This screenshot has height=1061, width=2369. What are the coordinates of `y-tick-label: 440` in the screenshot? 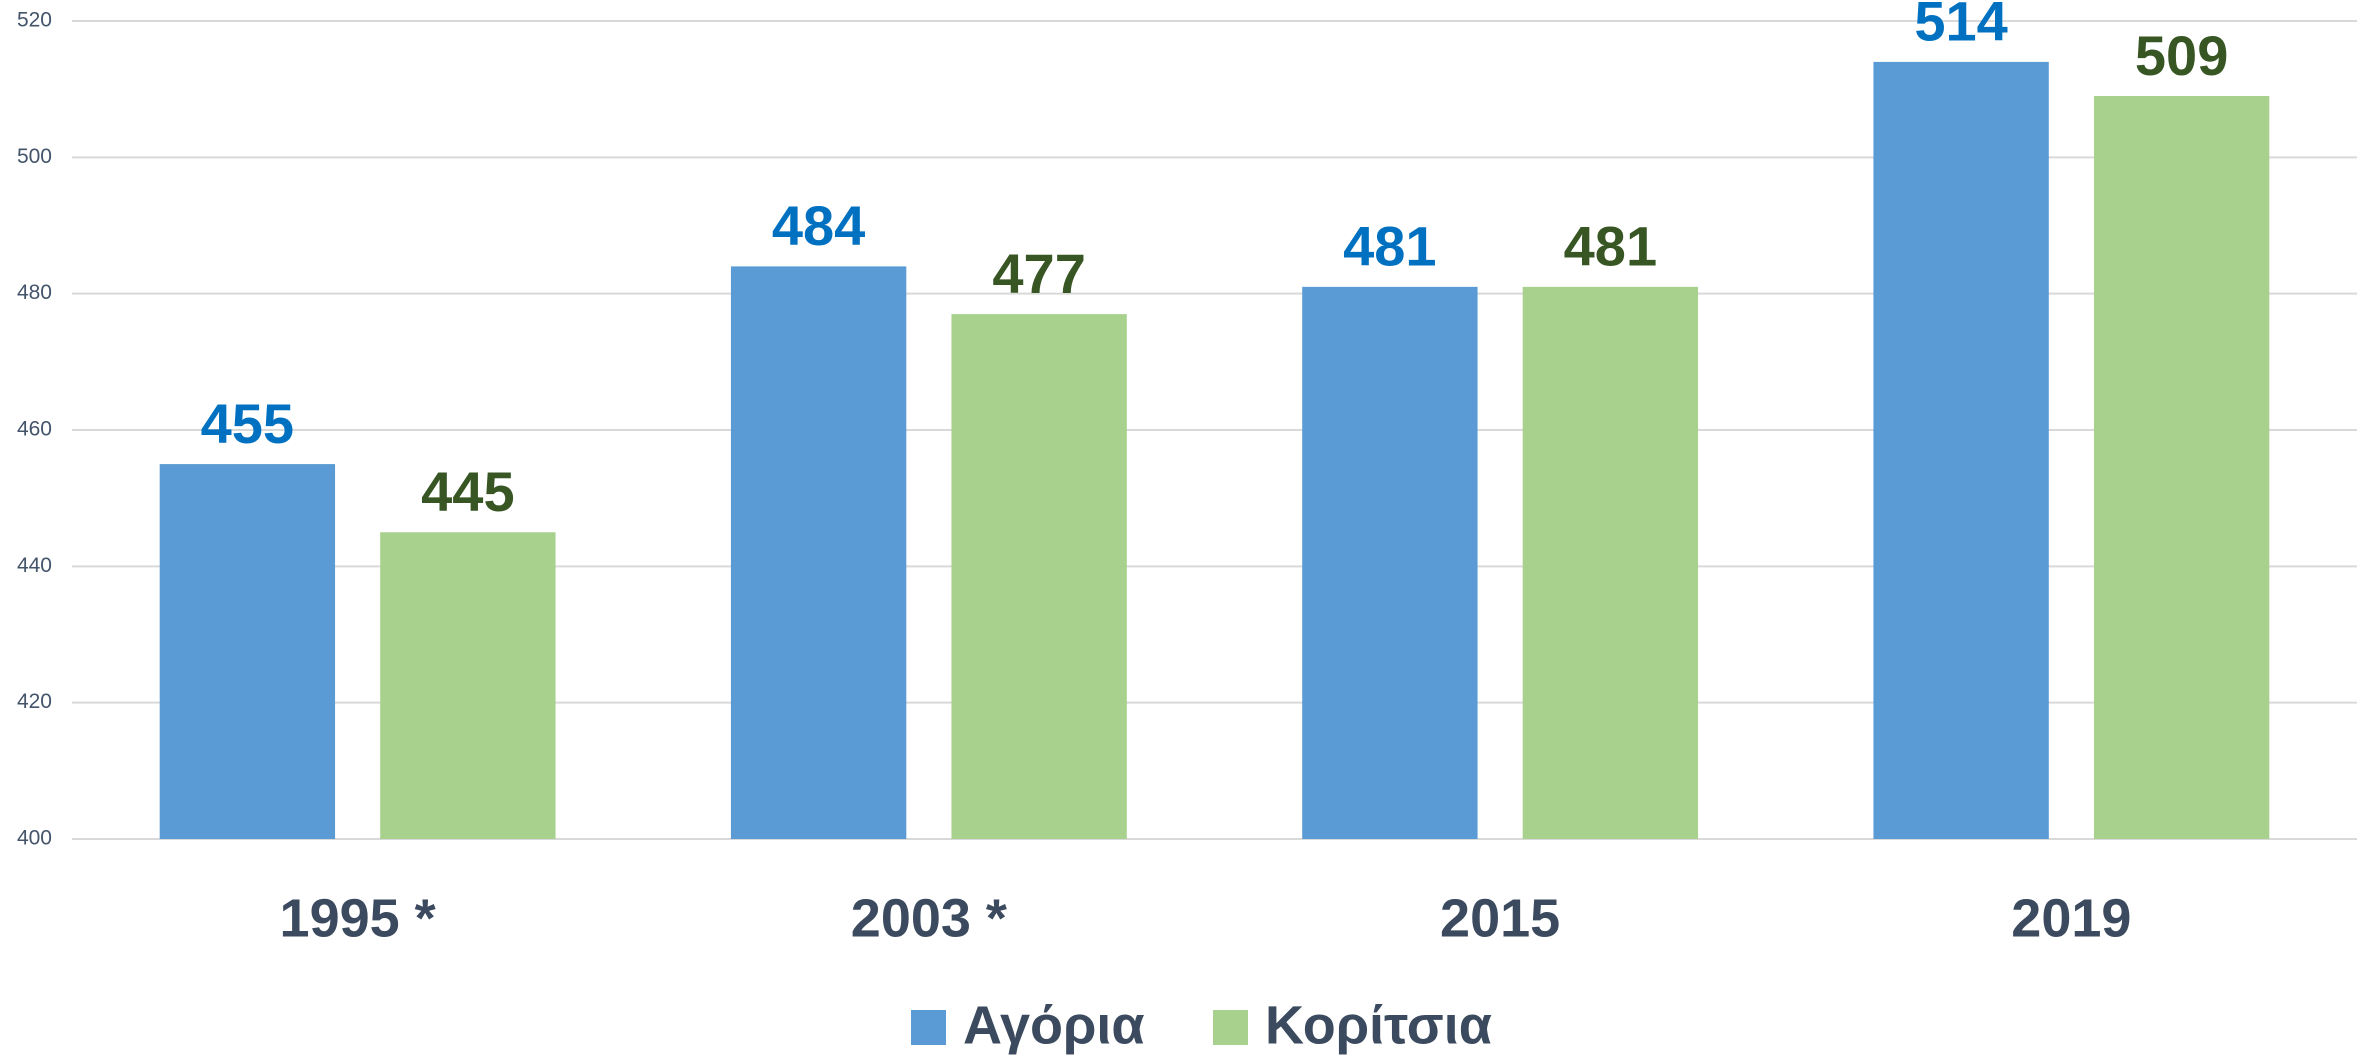 It's located at (34, 565).